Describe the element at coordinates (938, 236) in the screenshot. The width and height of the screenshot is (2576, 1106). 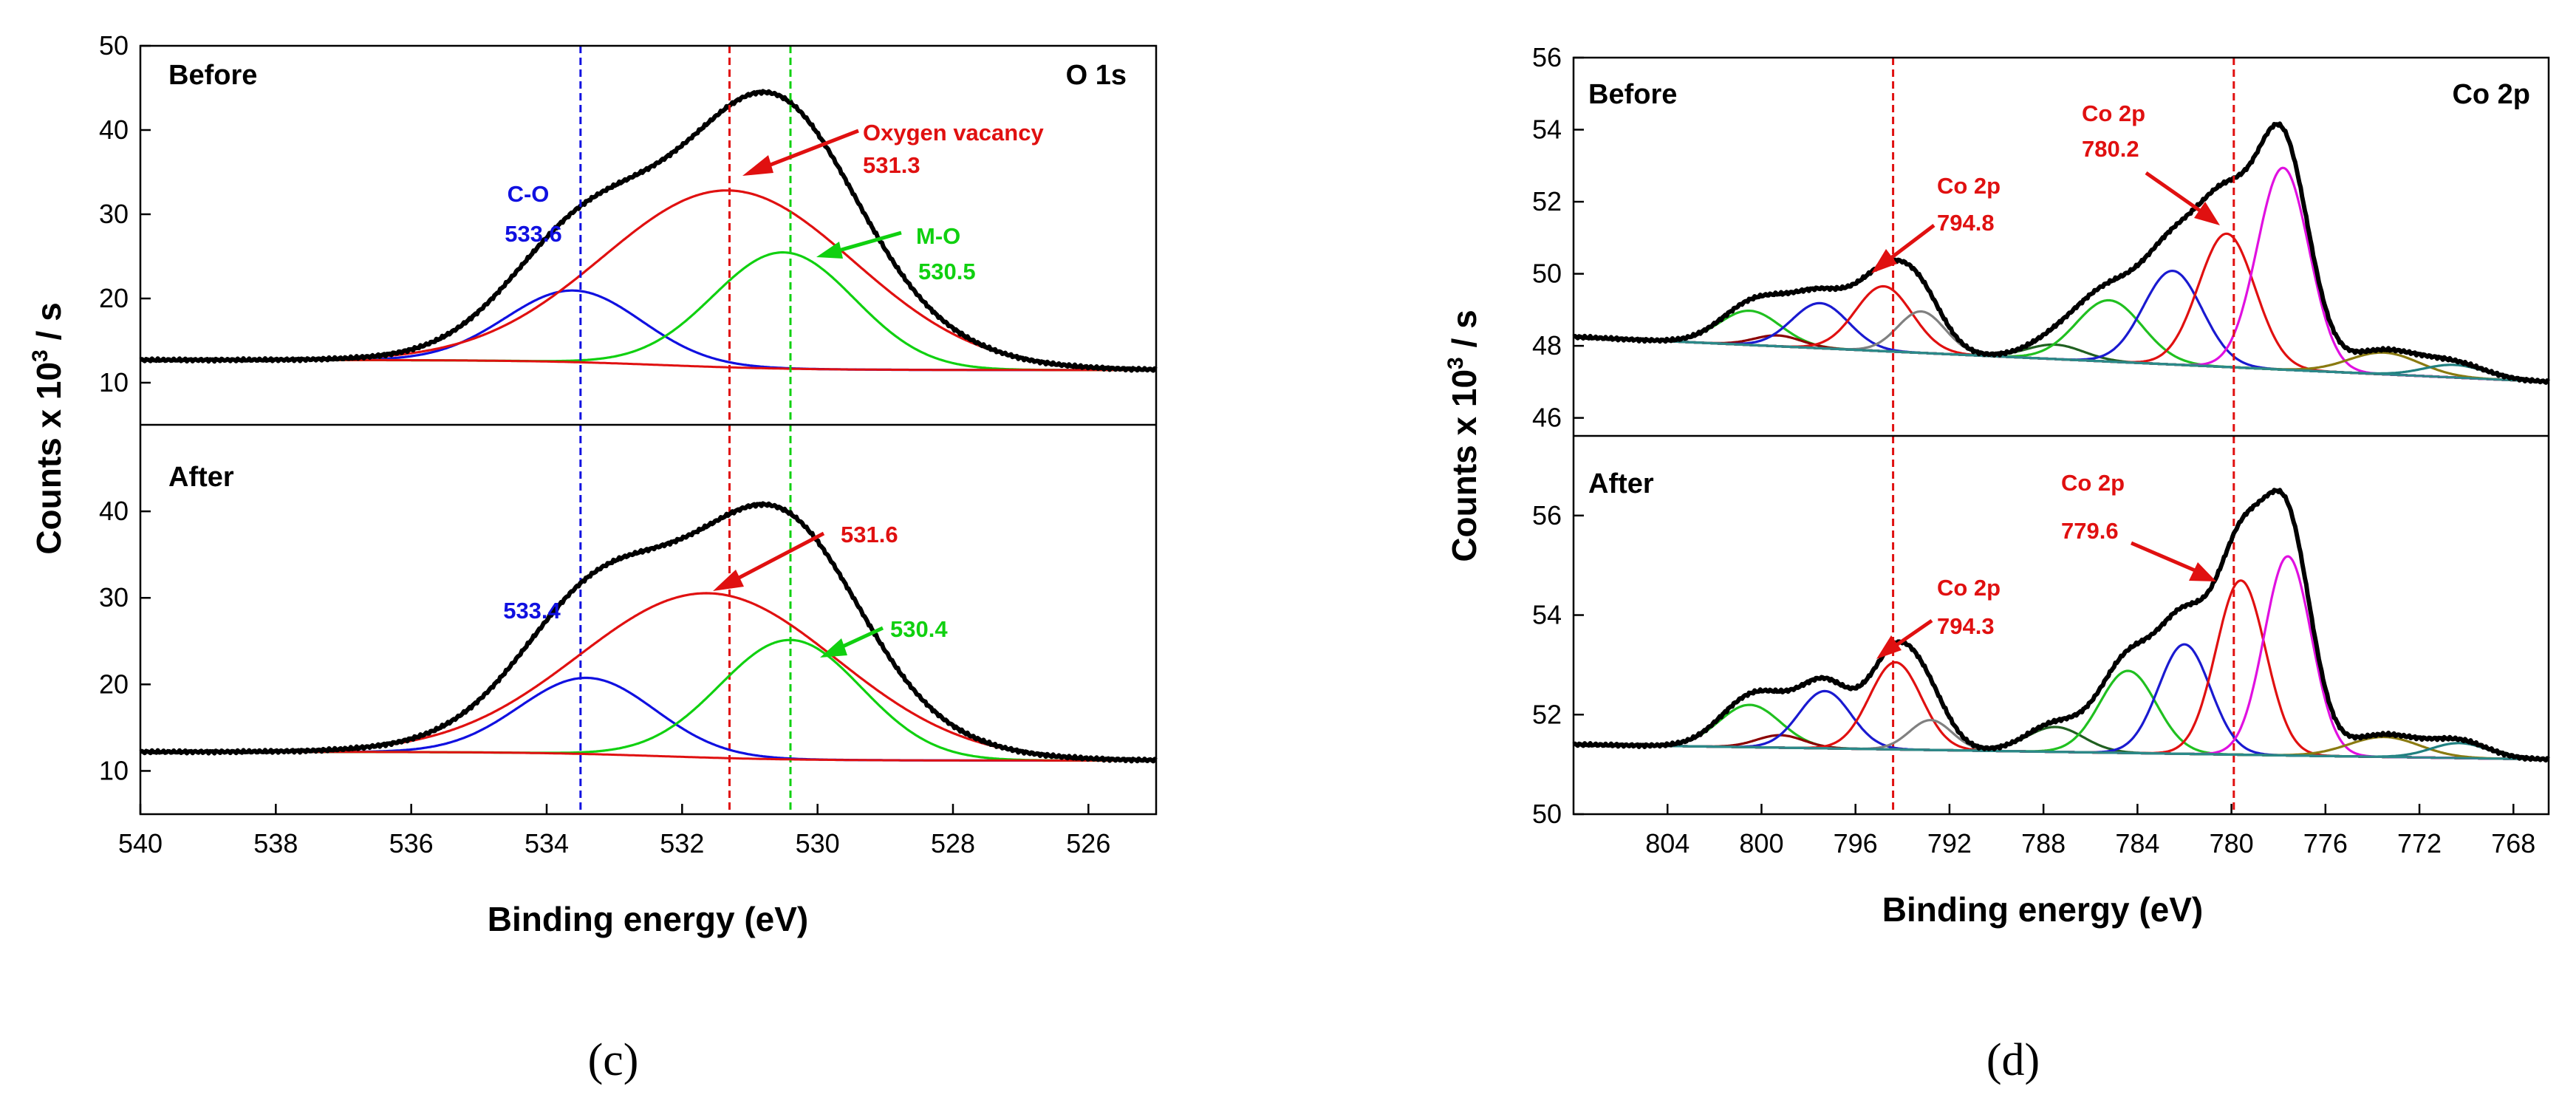
I see `c-anno-mo-label: M-O` at that location.